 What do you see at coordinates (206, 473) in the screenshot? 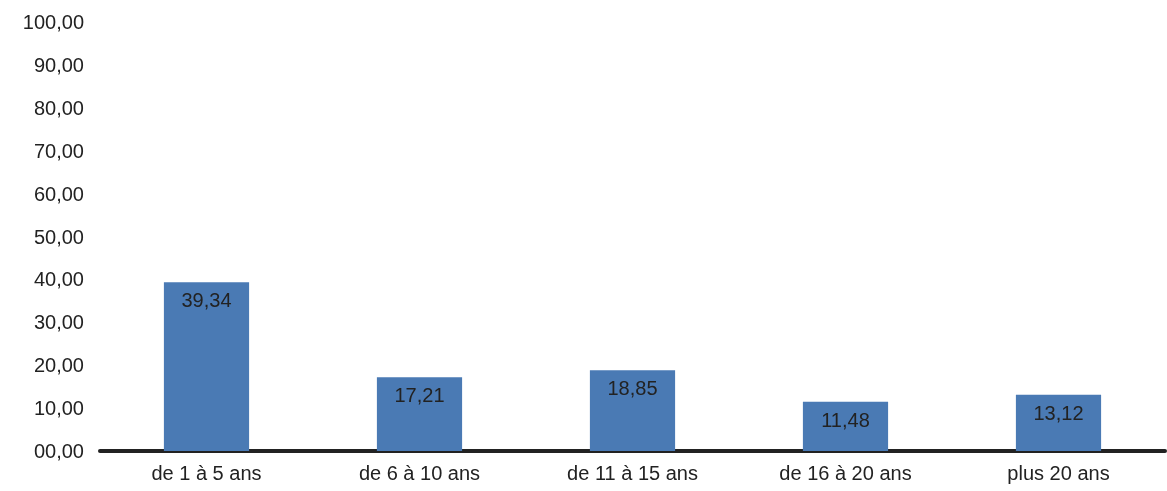
I see `x-tick-label: de 1 à 5 ans` at bounding box center [206, 473].